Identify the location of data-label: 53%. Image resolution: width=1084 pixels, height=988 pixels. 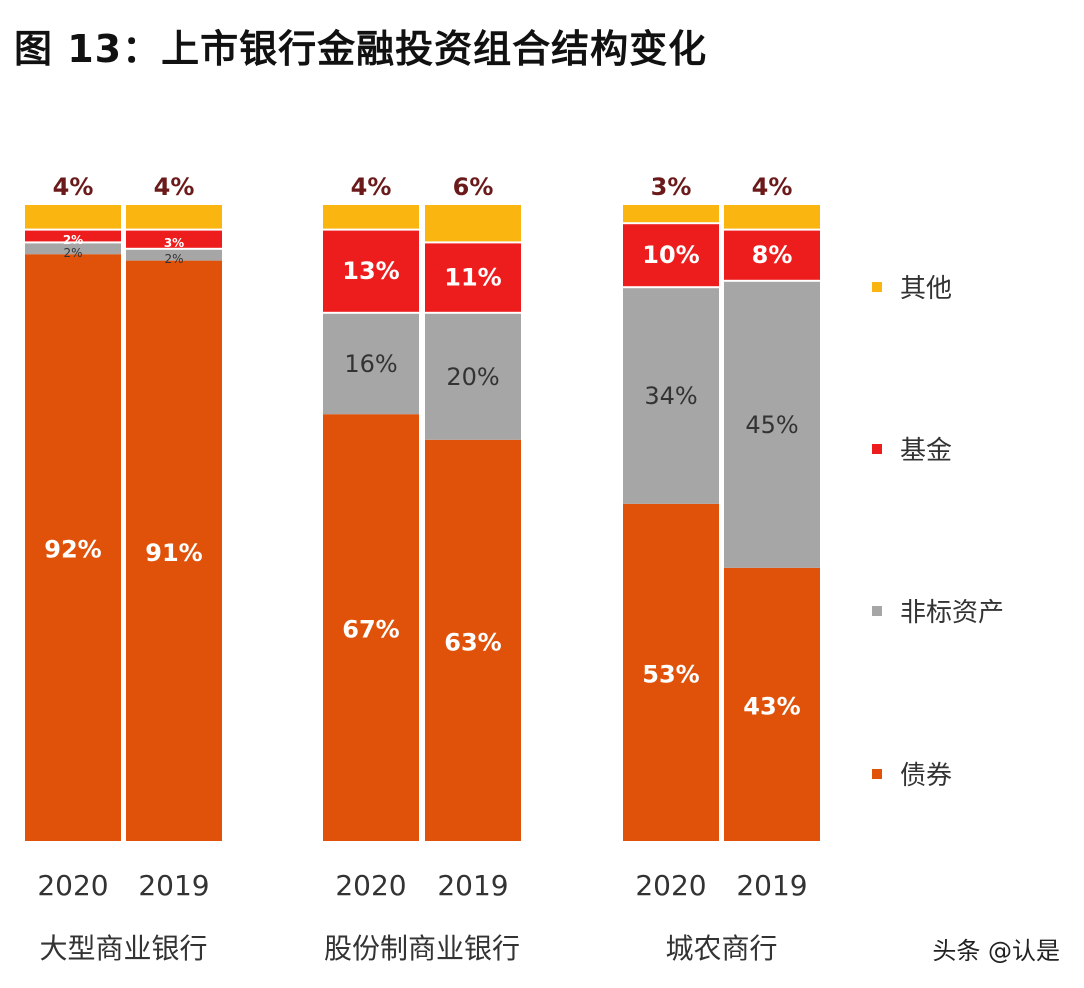
(670, 674).